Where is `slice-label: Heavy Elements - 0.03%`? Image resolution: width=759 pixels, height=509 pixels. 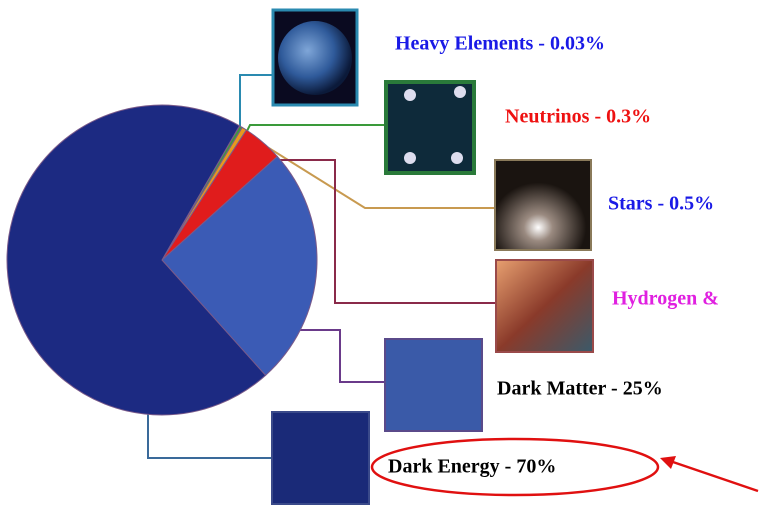 slice-label: Heavy Elements - 0.03% is located at coordinates (500, 44).